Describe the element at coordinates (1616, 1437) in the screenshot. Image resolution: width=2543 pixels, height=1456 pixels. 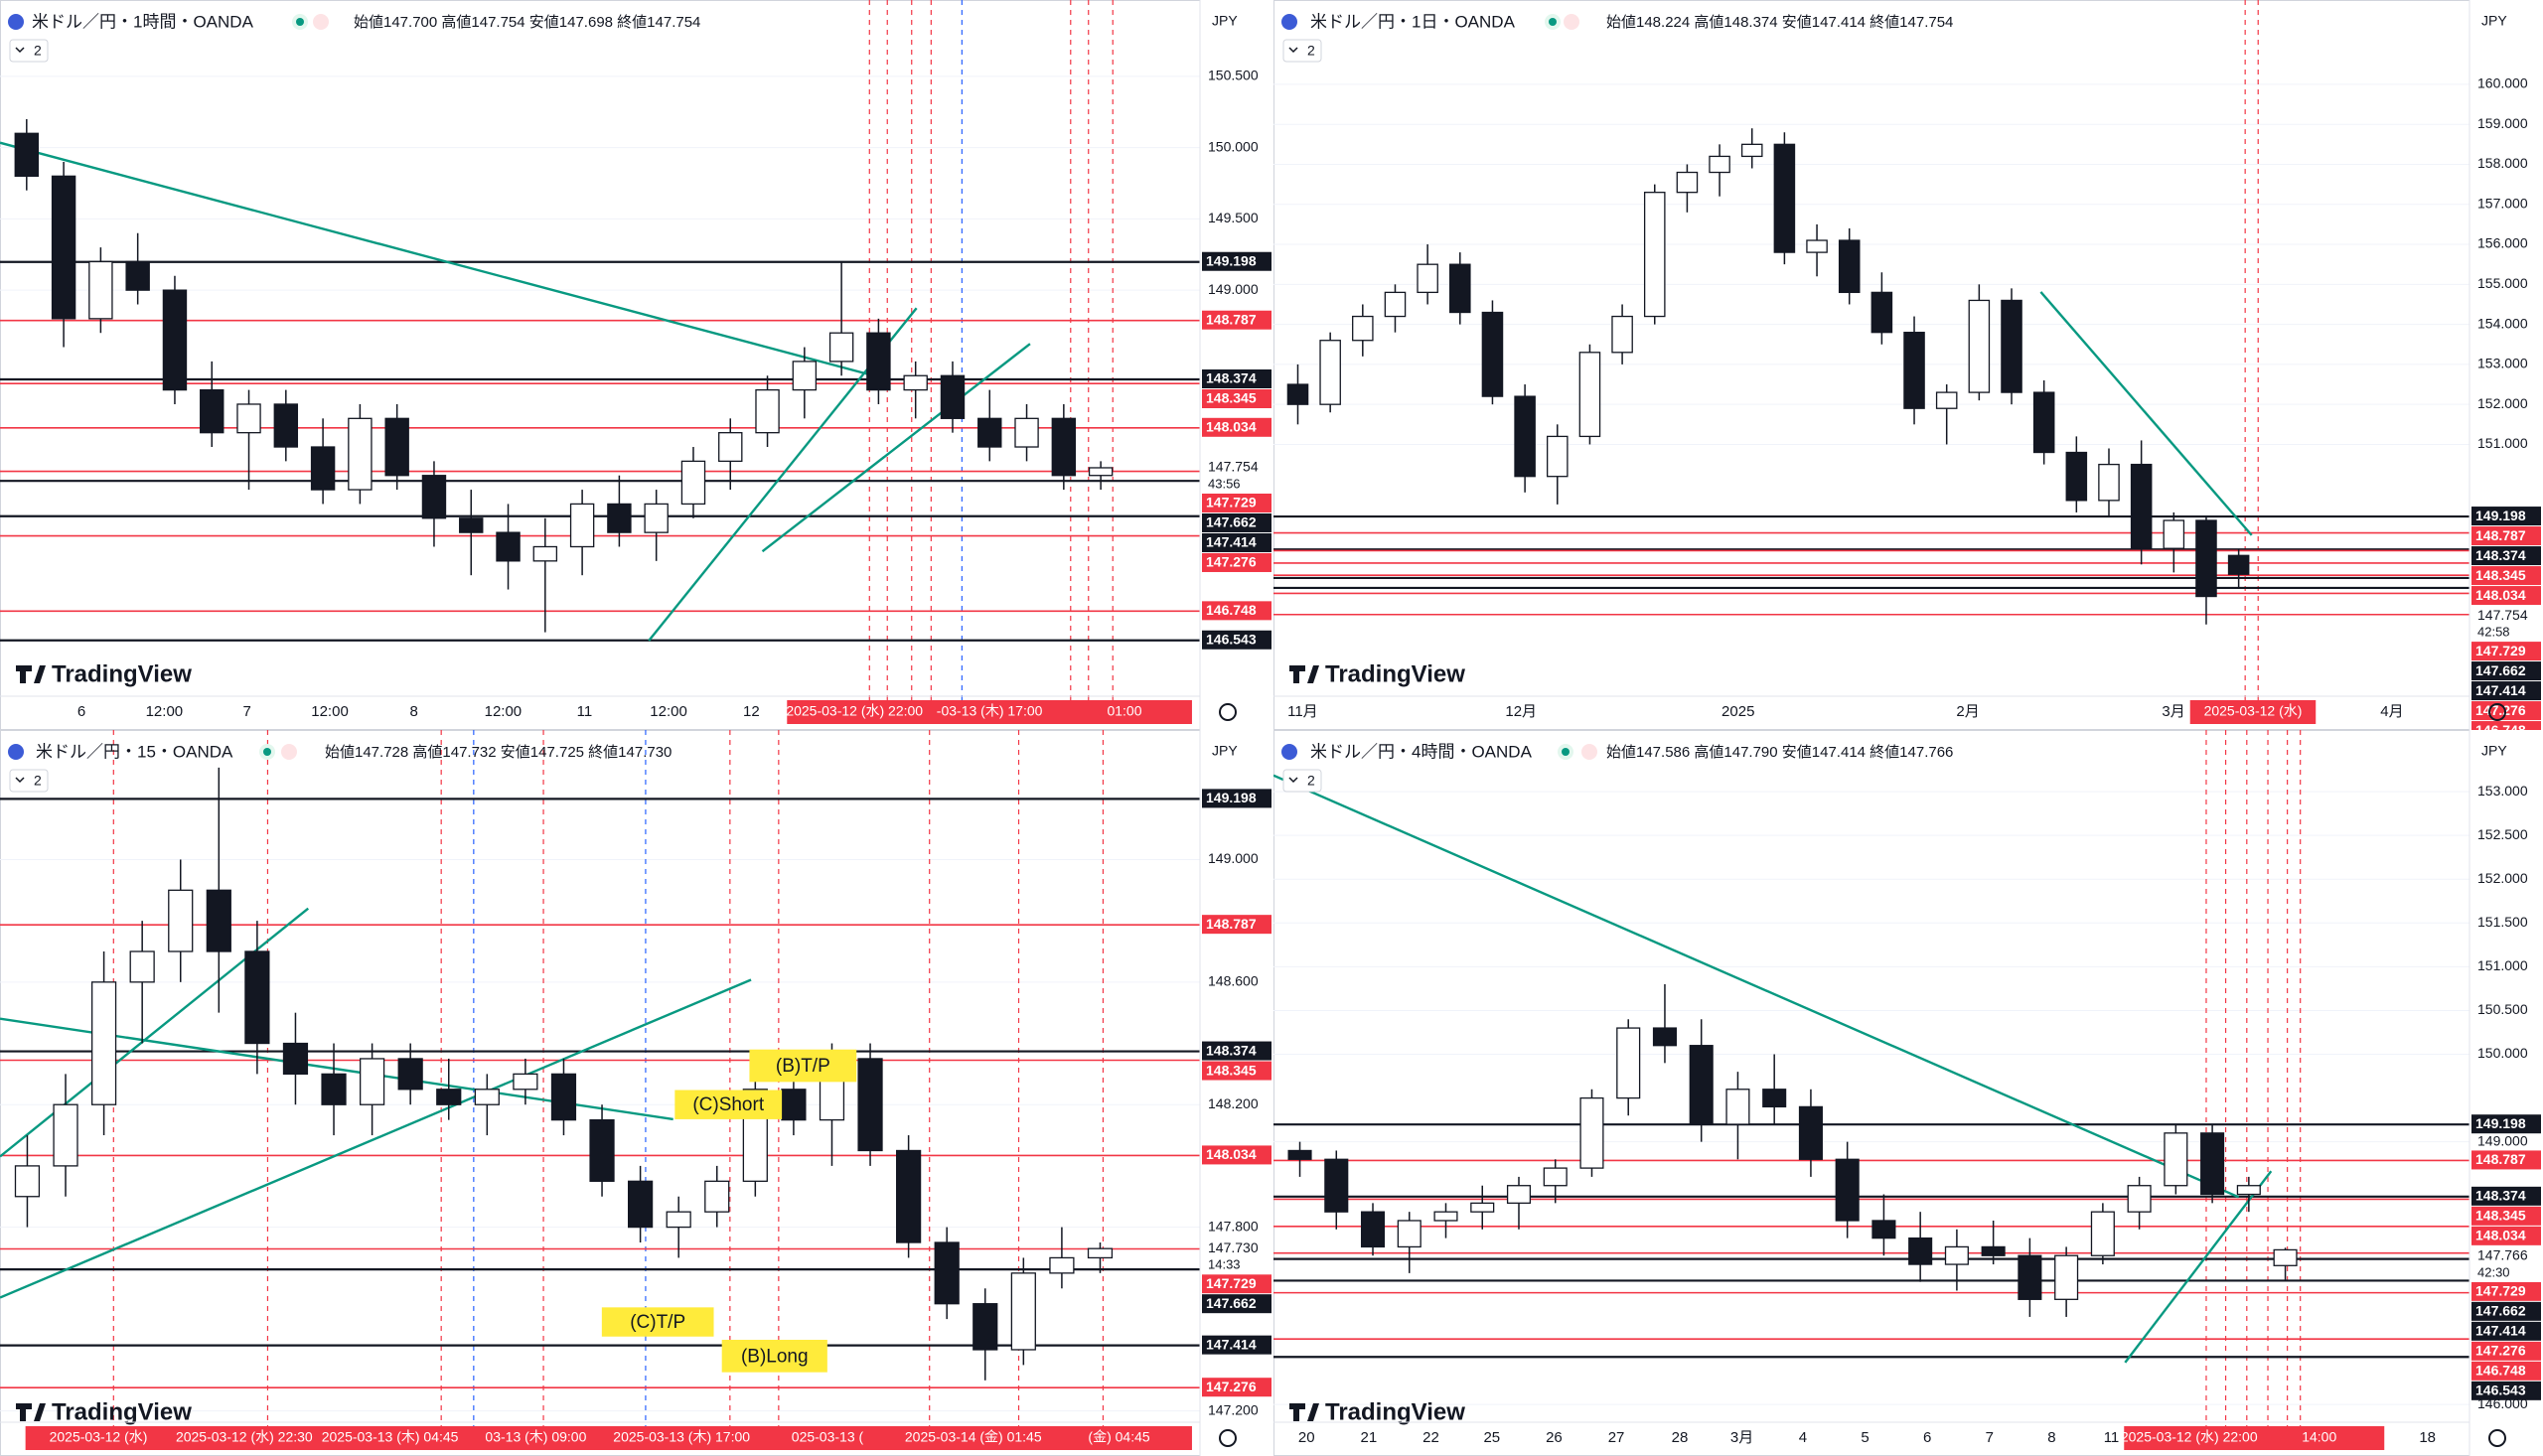
I see `x-tick-label: 27` at that location.